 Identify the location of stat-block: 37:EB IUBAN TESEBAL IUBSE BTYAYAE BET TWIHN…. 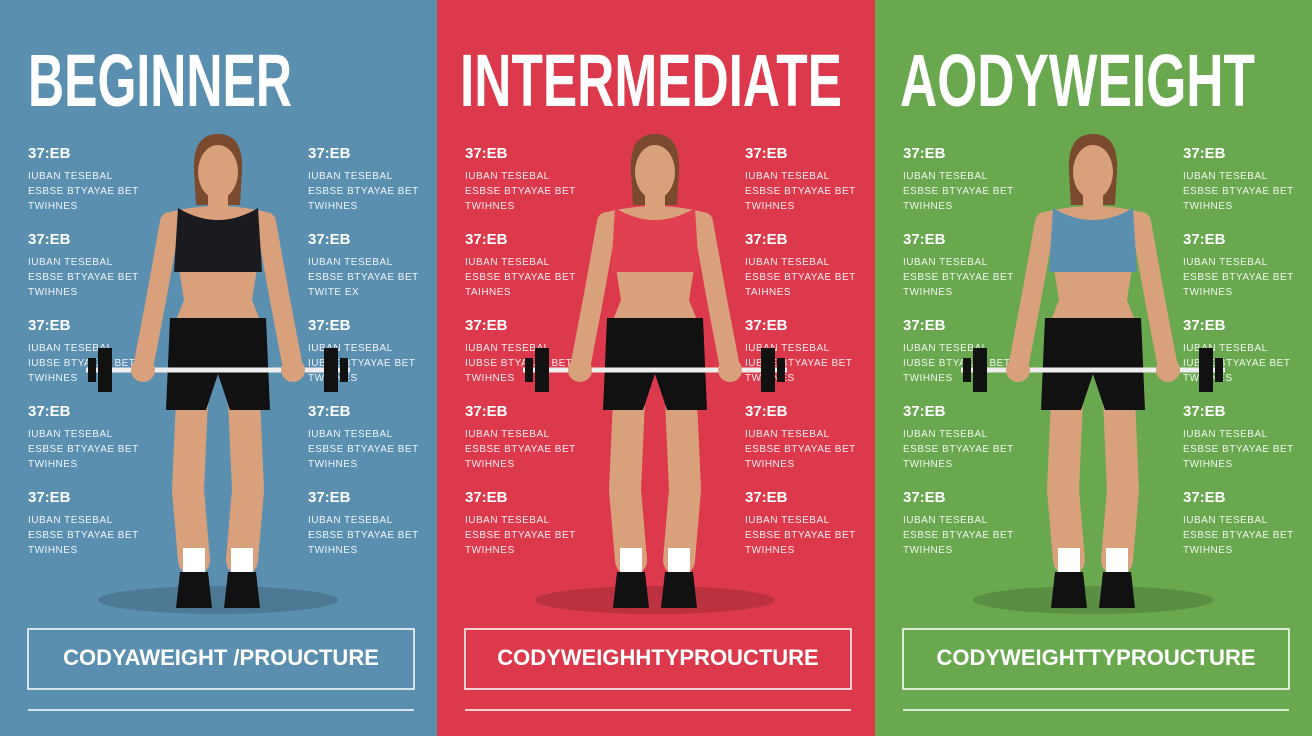
(518, 350).